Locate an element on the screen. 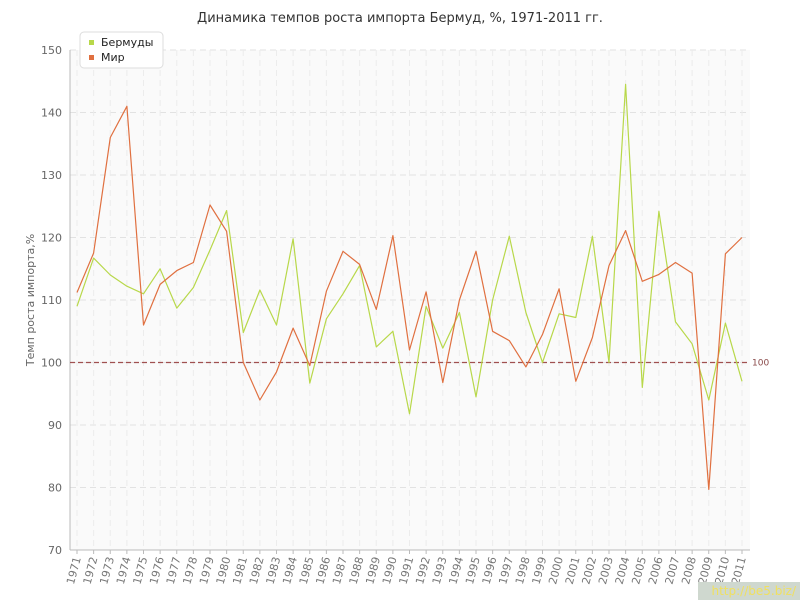 This screenshot has width=800, height=600. legend-label: Бермуды is located at coordinates (127, 42).